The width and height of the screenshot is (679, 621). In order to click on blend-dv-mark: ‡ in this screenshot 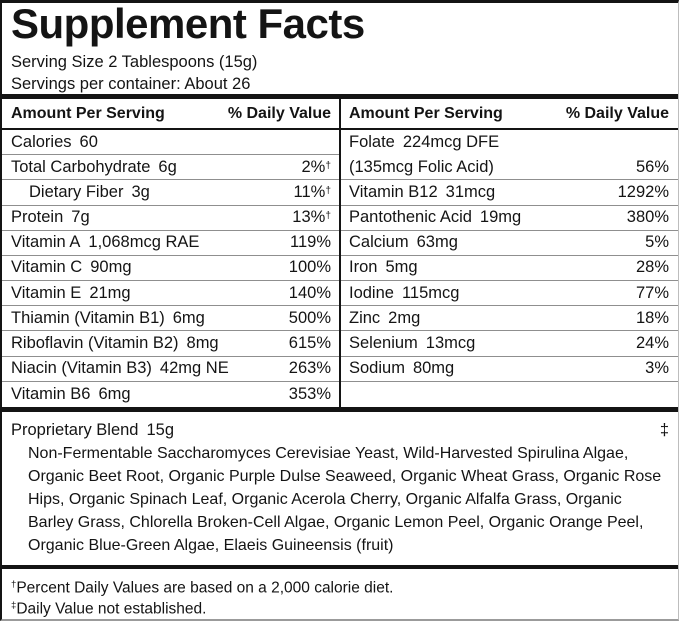, I will do `click(664, 430)`.